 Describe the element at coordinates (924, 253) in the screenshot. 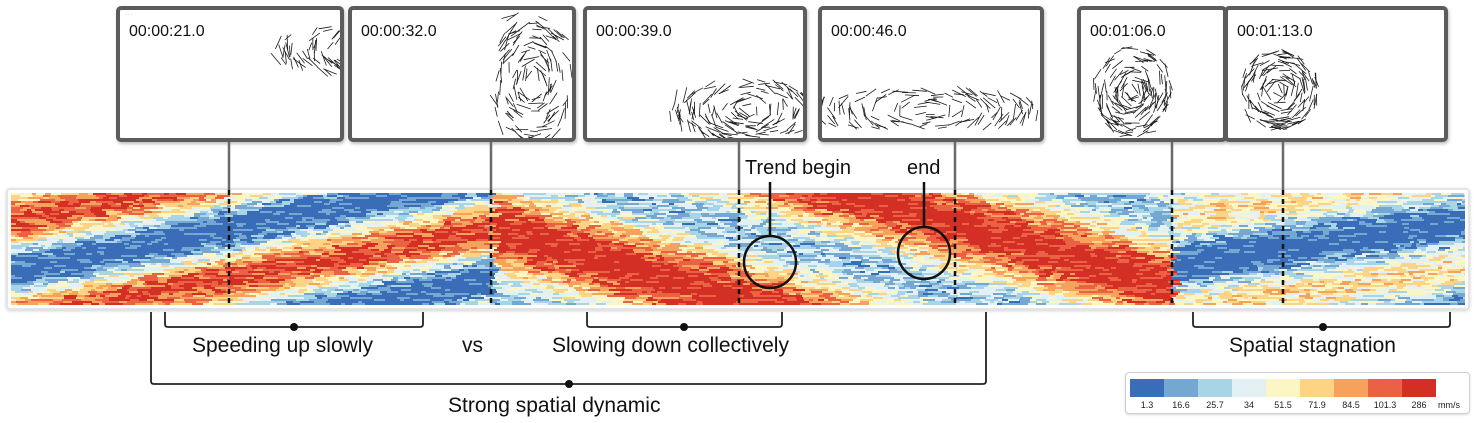

I see `trend-end-circle` at that location.